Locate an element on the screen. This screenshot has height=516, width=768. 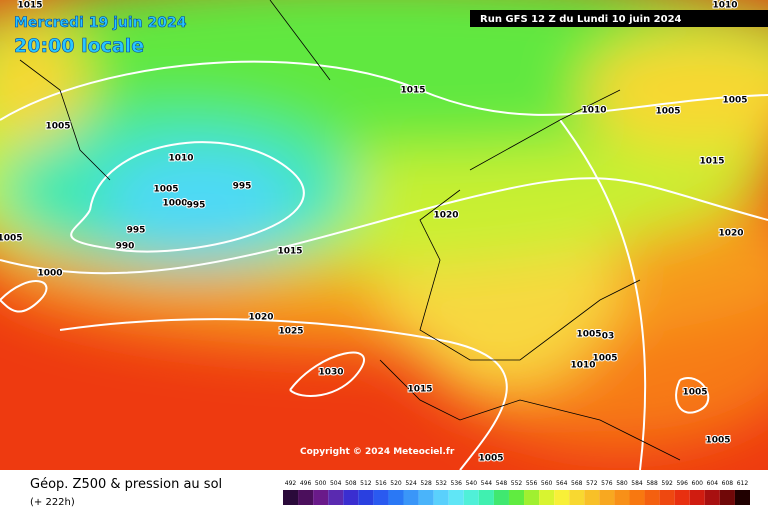
colorbar-label: 600 is located at coordinates (698, 483).